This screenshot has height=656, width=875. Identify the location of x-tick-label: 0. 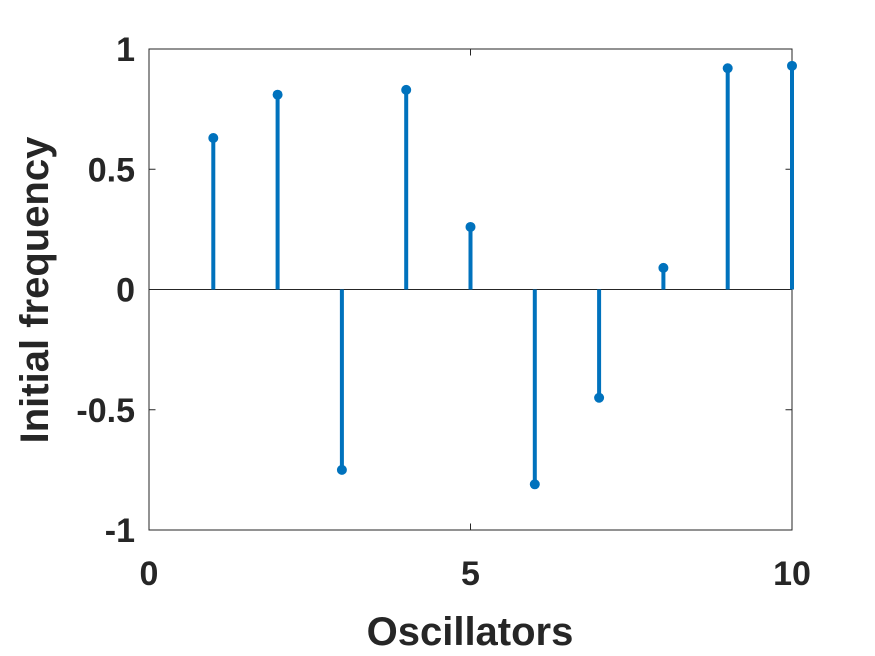
(149, 574).